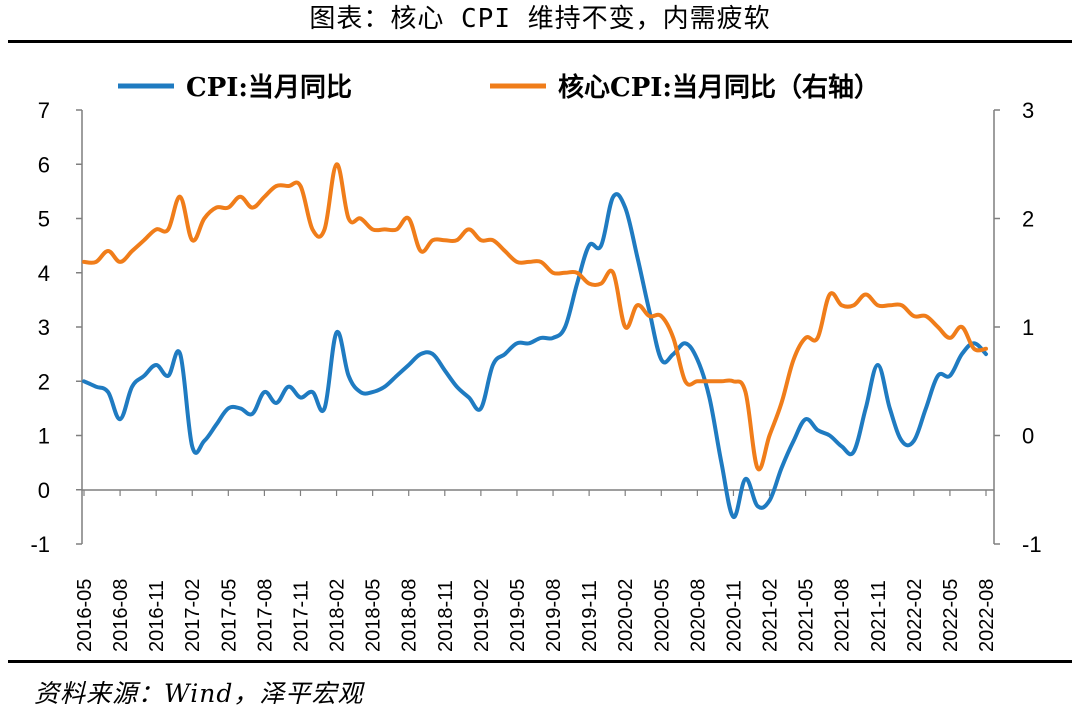  Describe the element at coordinates (540, 19) in the screenshot. I see `chart-title: 图表：核心 CPI 维持不变，内需疲软` at that location.